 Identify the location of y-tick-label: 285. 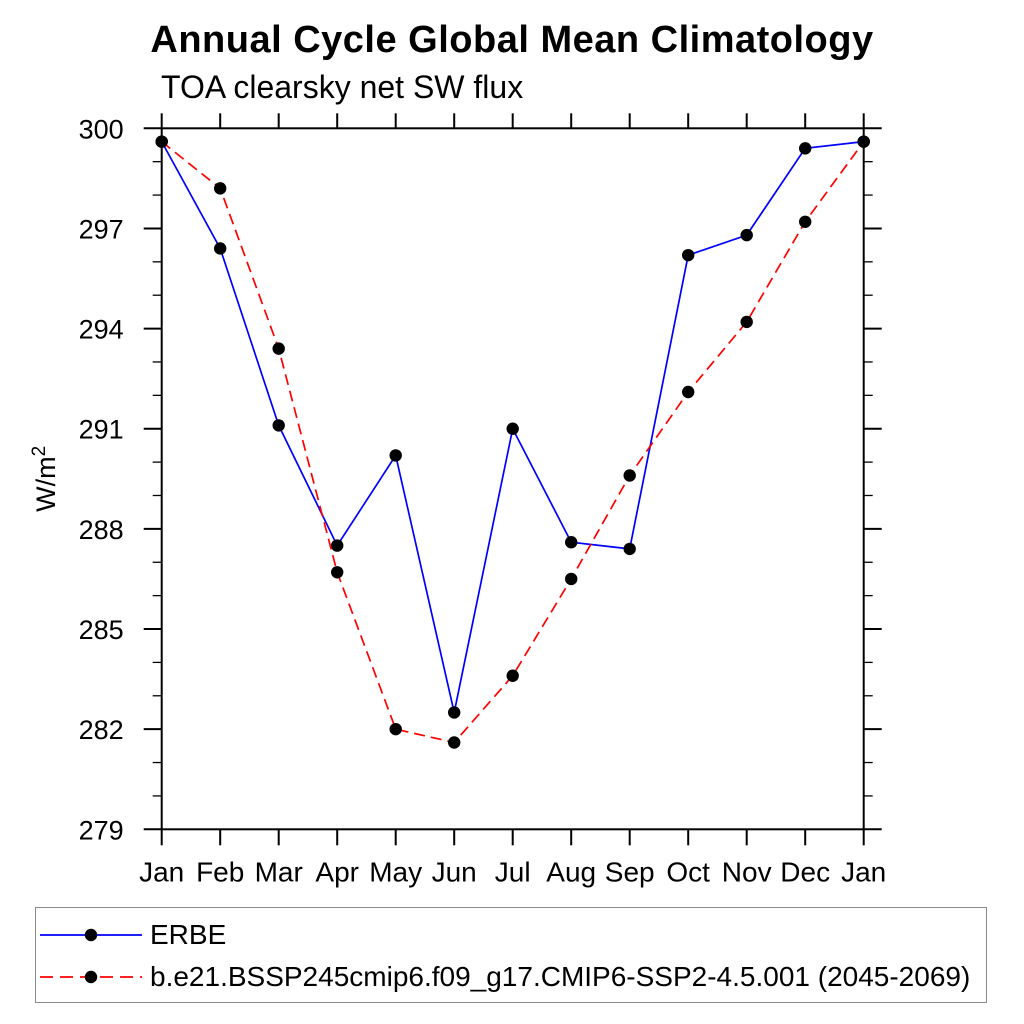
(101, 630).